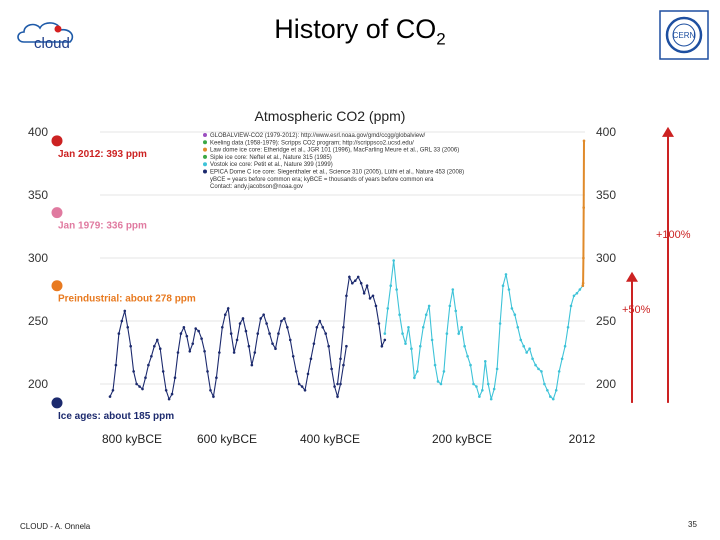 This screenshot has height=540, width=720. What do you see at coordinates (583, 213) in the screenshot?
I see `series-line` at bounding box center [583, 213].